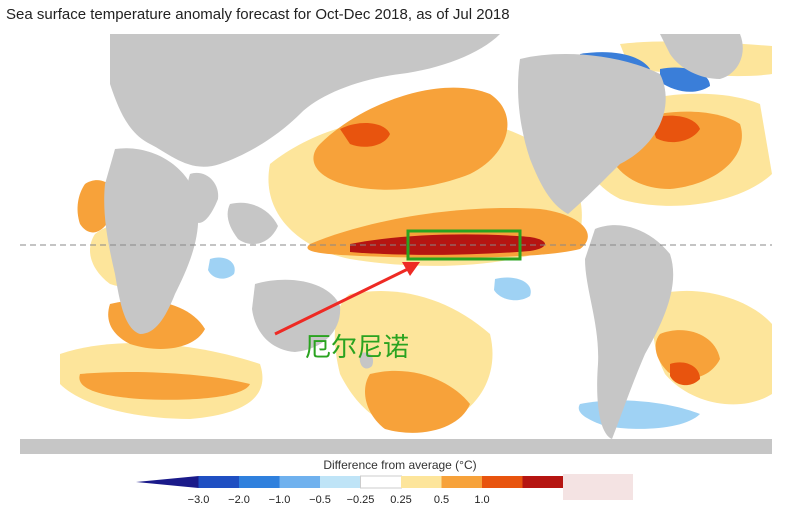 Image resolution: width=800 pixels, height=510 pixels. I want to click on legend-tick-label: −3.0, so click(198, 500).